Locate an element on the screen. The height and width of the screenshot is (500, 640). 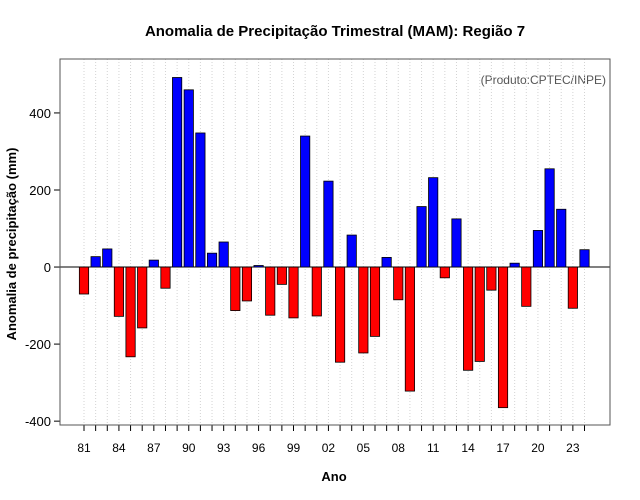
bar-2016 is located at coordinates (491, 278).